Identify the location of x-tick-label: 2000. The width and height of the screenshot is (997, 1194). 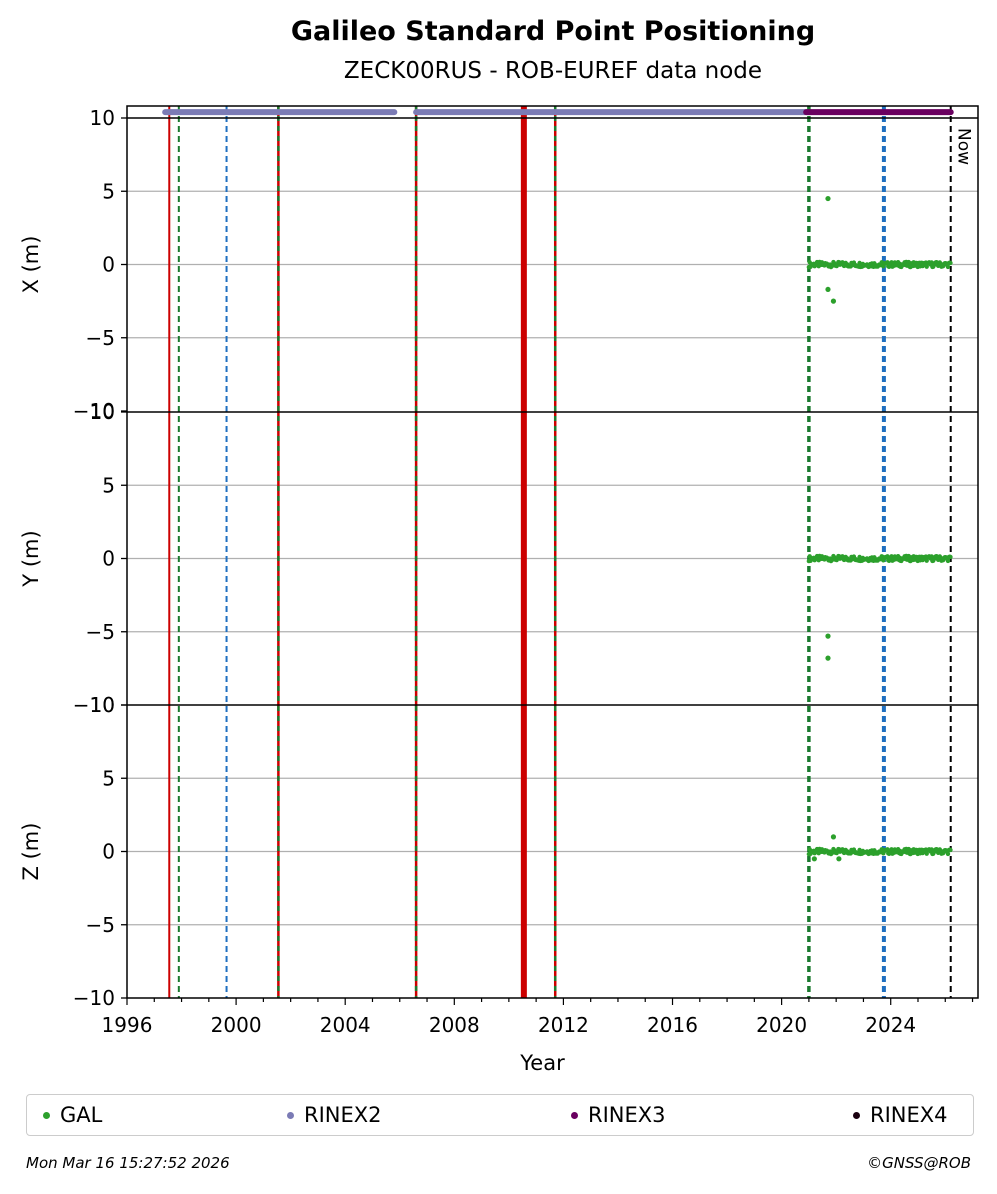
(236, 1025).